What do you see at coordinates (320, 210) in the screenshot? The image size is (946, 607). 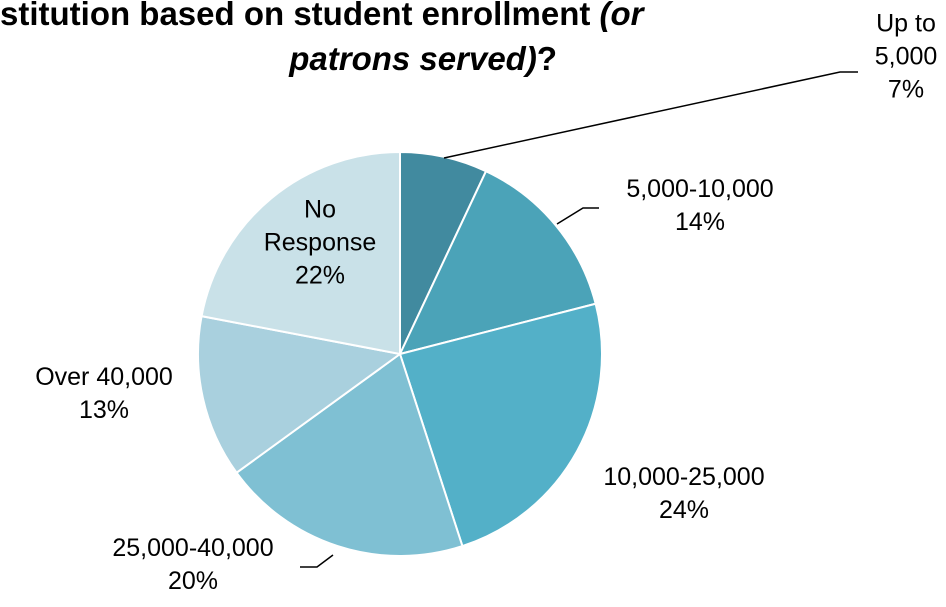 I see `slice-category-6: No` at bounding box center [320, 210].